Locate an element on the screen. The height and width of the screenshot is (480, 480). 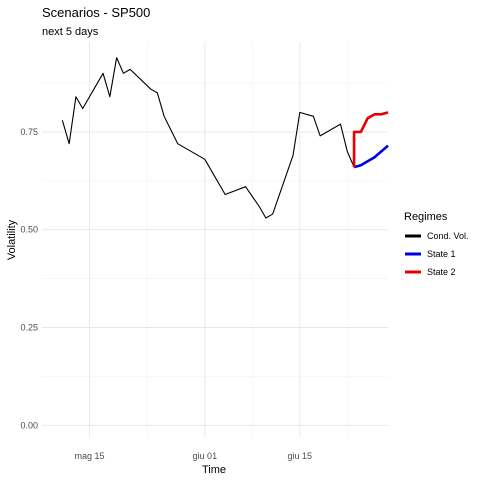
y-tick-label: 0.25 is located at coordinates (29, 327).